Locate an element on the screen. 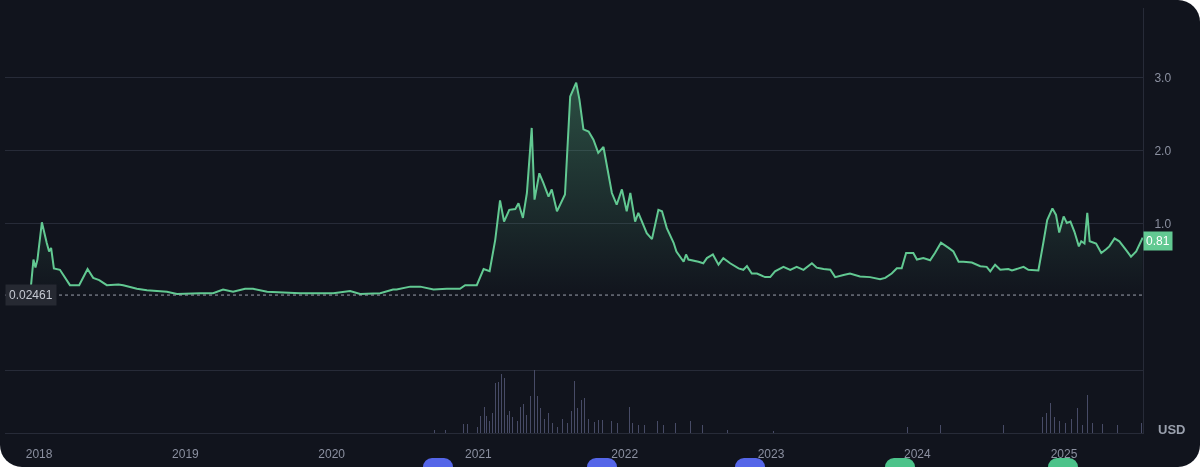 This screenshot has height=467, width=1200. x-tick-label: 2025 is located at coordinates (1064, 454).